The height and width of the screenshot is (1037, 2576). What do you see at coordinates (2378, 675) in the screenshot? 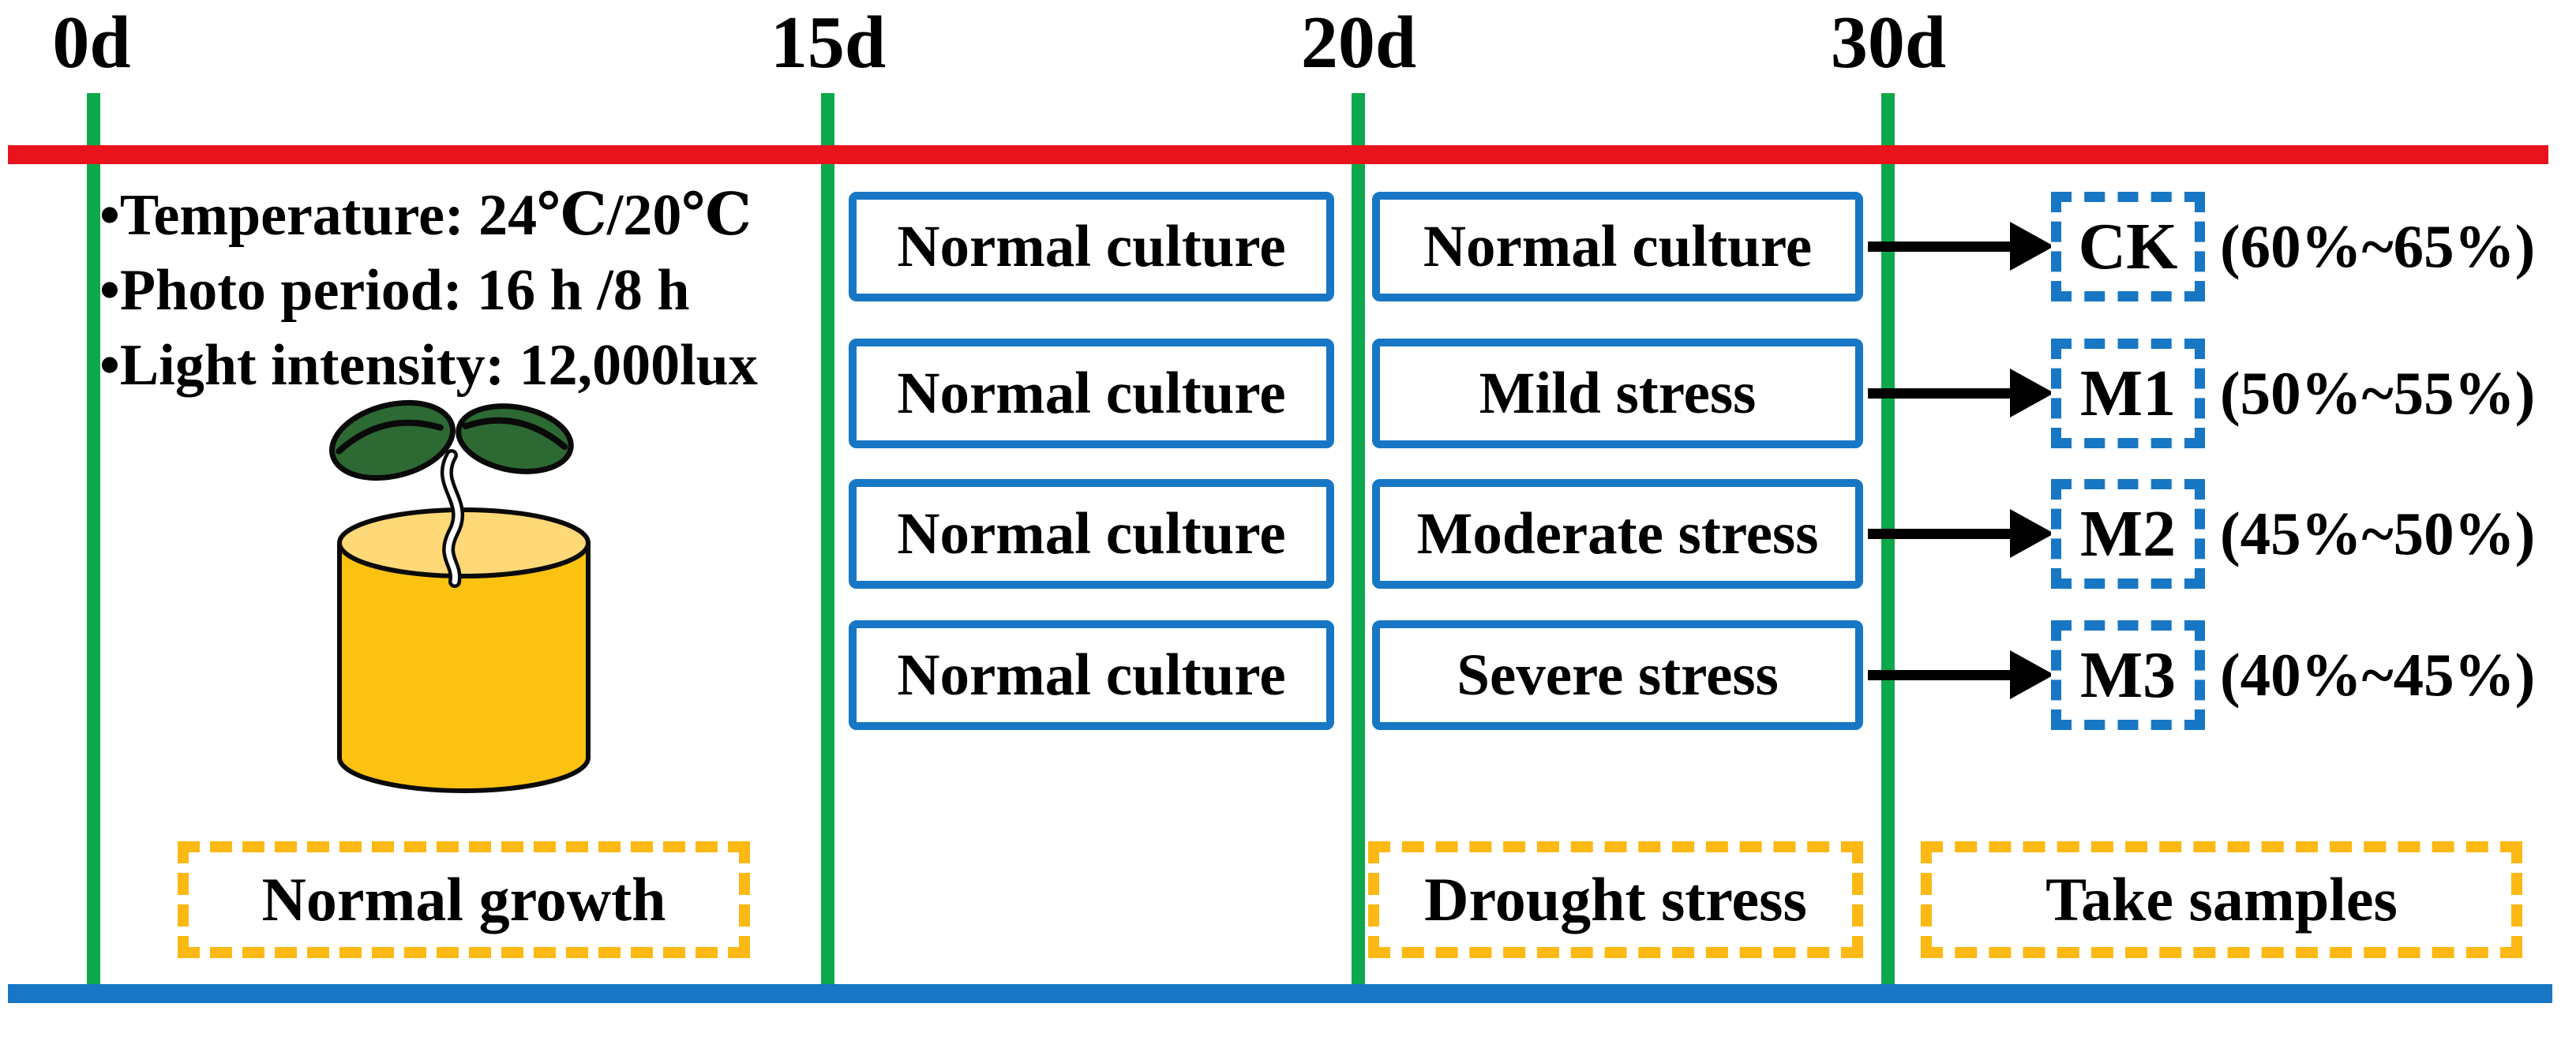
I see `soil-moisture-row4: (40%~45%)` at bounding box center [2378, 675].